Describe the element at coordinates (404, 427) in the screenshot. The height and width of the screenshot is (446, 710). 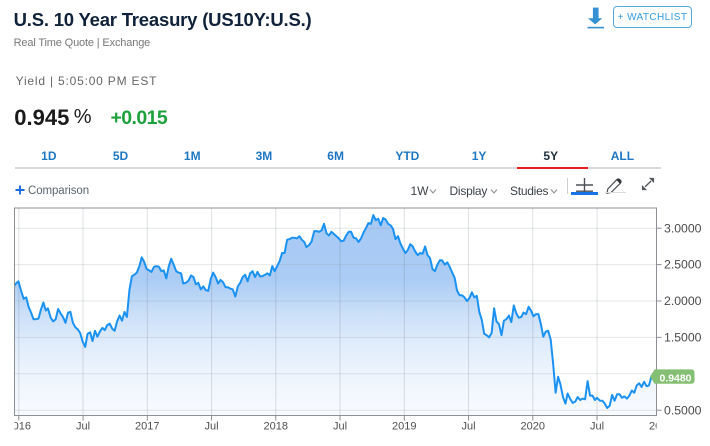
I see `svg-text: 2019` at that location.